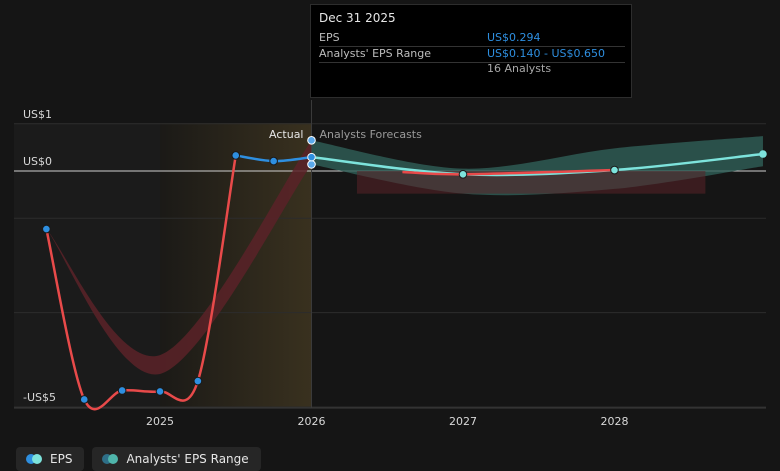  I want to click on tooltip-range-value: US$0.140 - US$0.650, so click(546, 53).